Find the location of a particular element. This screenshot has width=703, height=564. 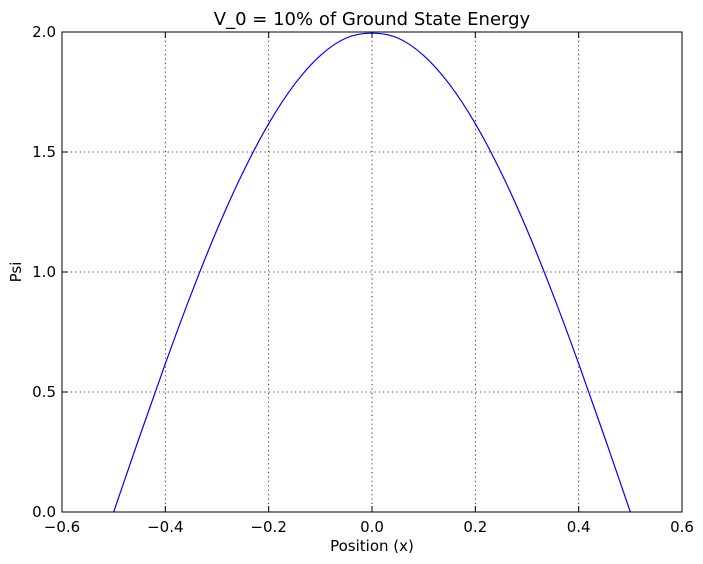

x-axis-label: Position (x) is located at coordinates (372, 546).